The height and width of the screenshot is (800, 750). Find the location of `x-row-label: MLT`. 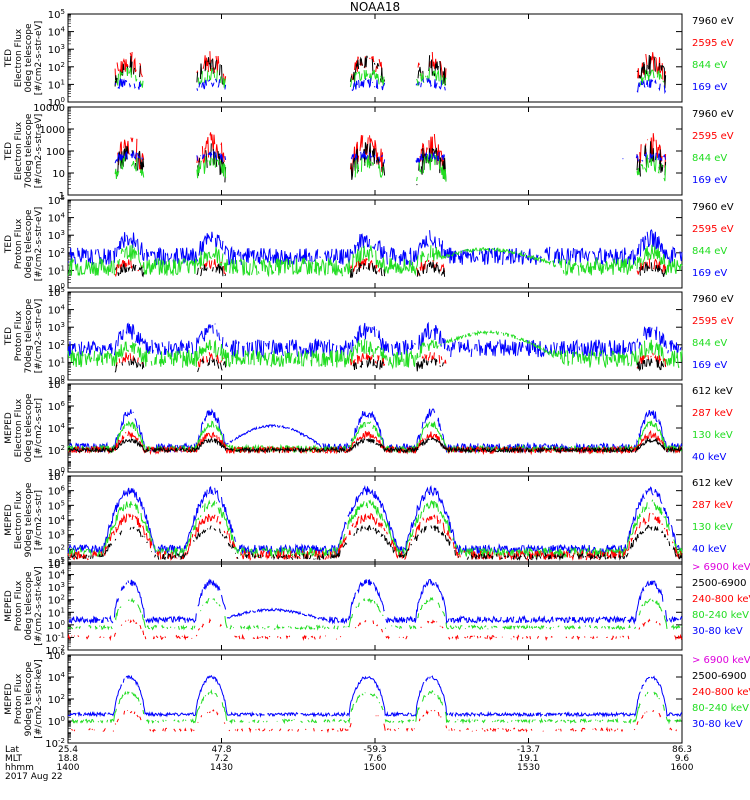

x-row-label: MLT is located at coordinates (14, 759).